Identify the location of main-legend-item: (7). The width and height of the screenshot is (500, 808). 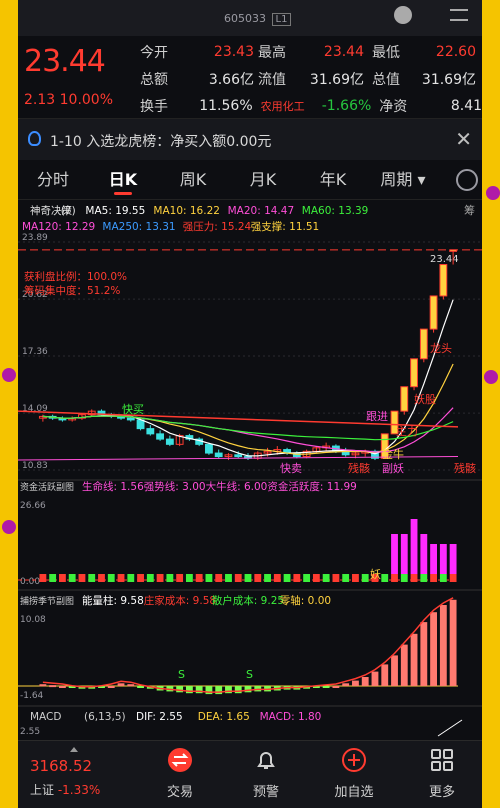
(68, 211).